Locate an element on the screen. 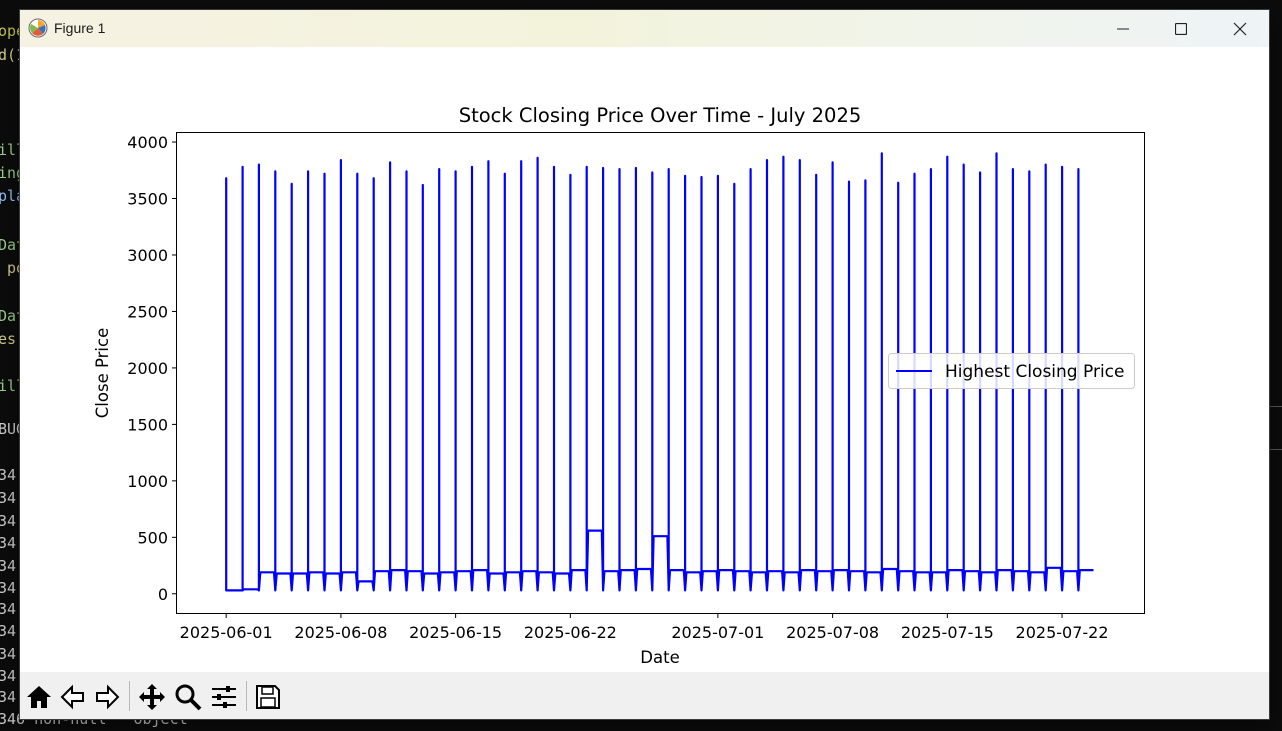 This screenshot has height=731, width=1282. x-tick-label: 2025-06-08 is located at coordinates (340, 632).